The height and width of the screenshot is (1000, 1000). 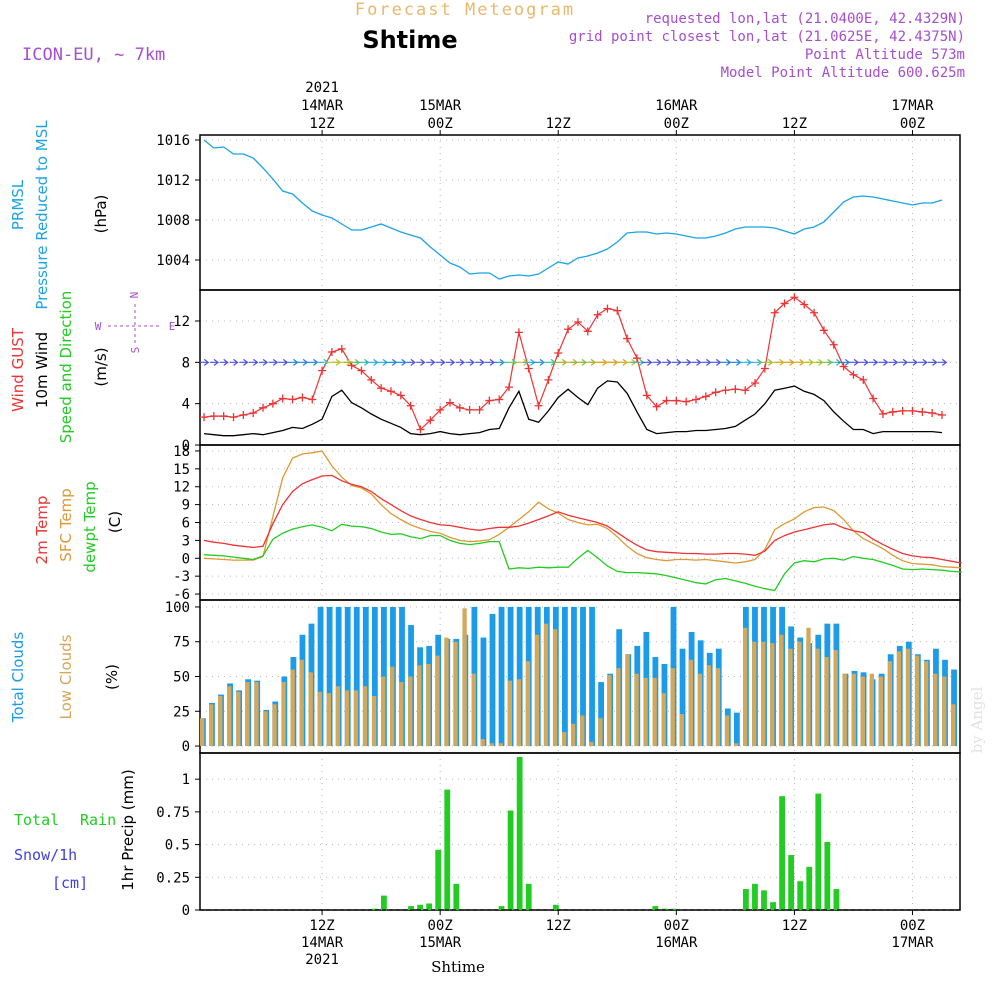 I want to click on panel-4: 0 25 50 75 100, so click(x=563, y=677).